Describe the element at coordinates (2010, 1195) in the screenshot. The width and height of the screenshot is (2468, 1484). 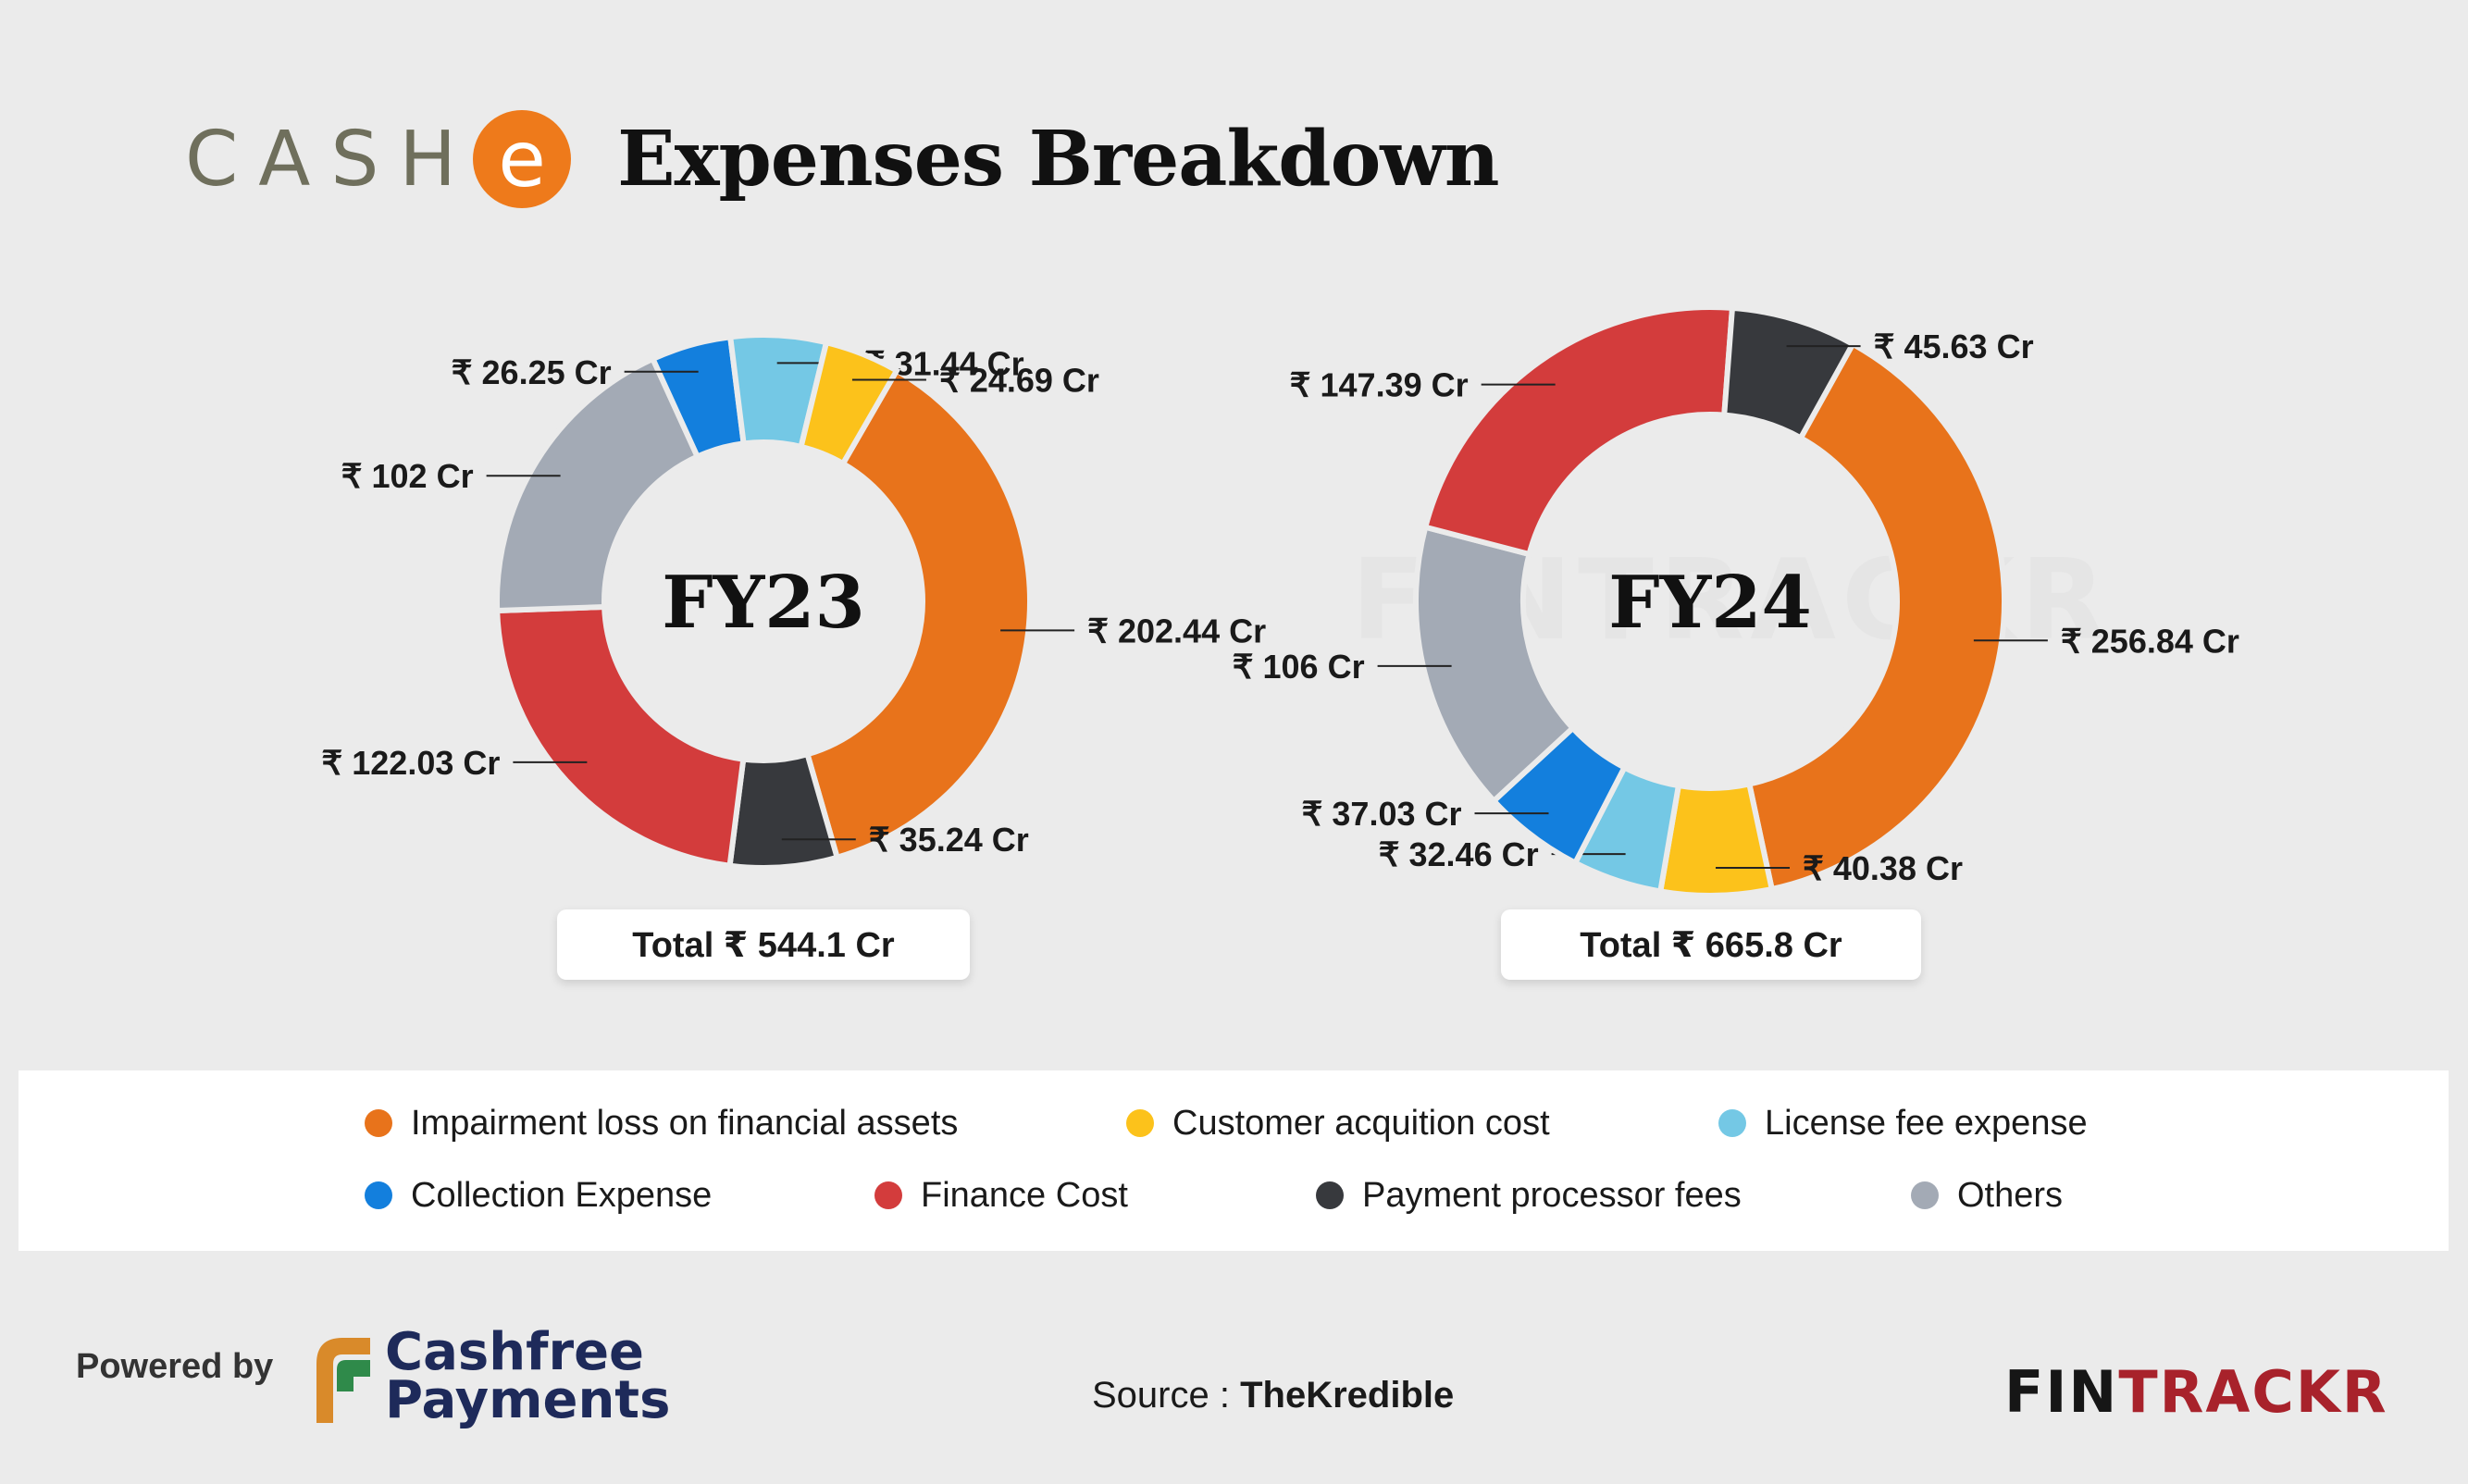
I see `legend-label: Others` at that location.